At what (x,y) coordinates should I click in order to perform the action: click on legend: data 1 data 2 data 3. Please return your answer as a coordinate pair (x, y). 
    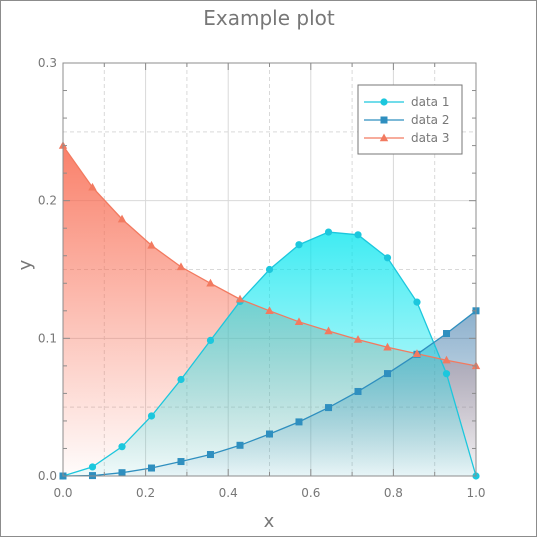
    Looking at the image, I should click on (410, 119).